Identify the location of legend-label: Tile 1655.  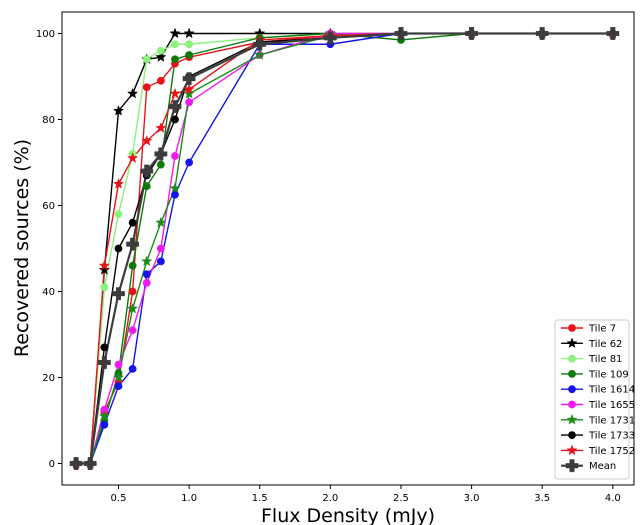
(611, 405).